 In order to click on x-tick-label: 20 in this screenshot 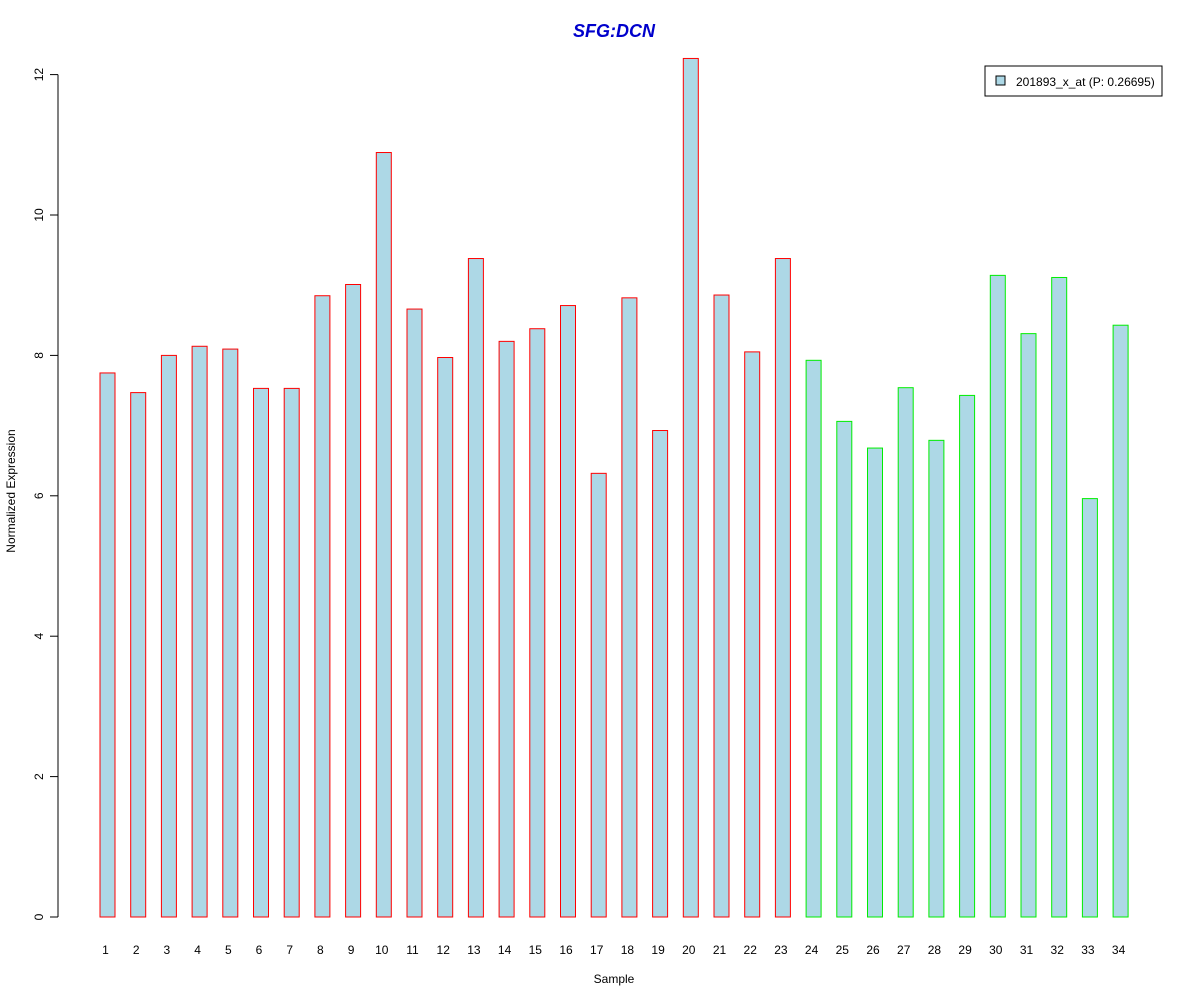, I will do `click(689, 950)`.